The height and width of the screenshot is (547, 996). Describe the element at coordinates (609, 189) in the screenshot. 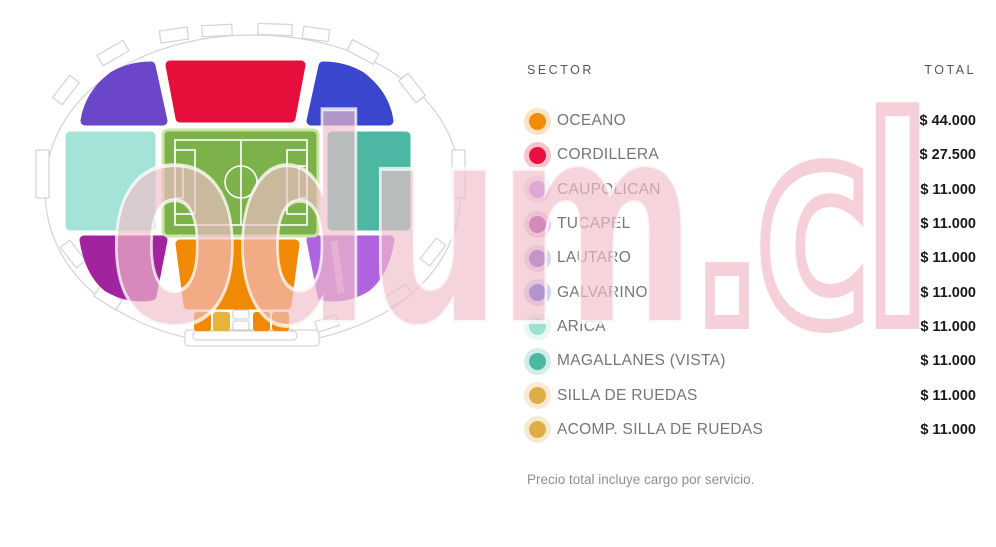

I see `sector-name: CAUPOLICAN` at that location.